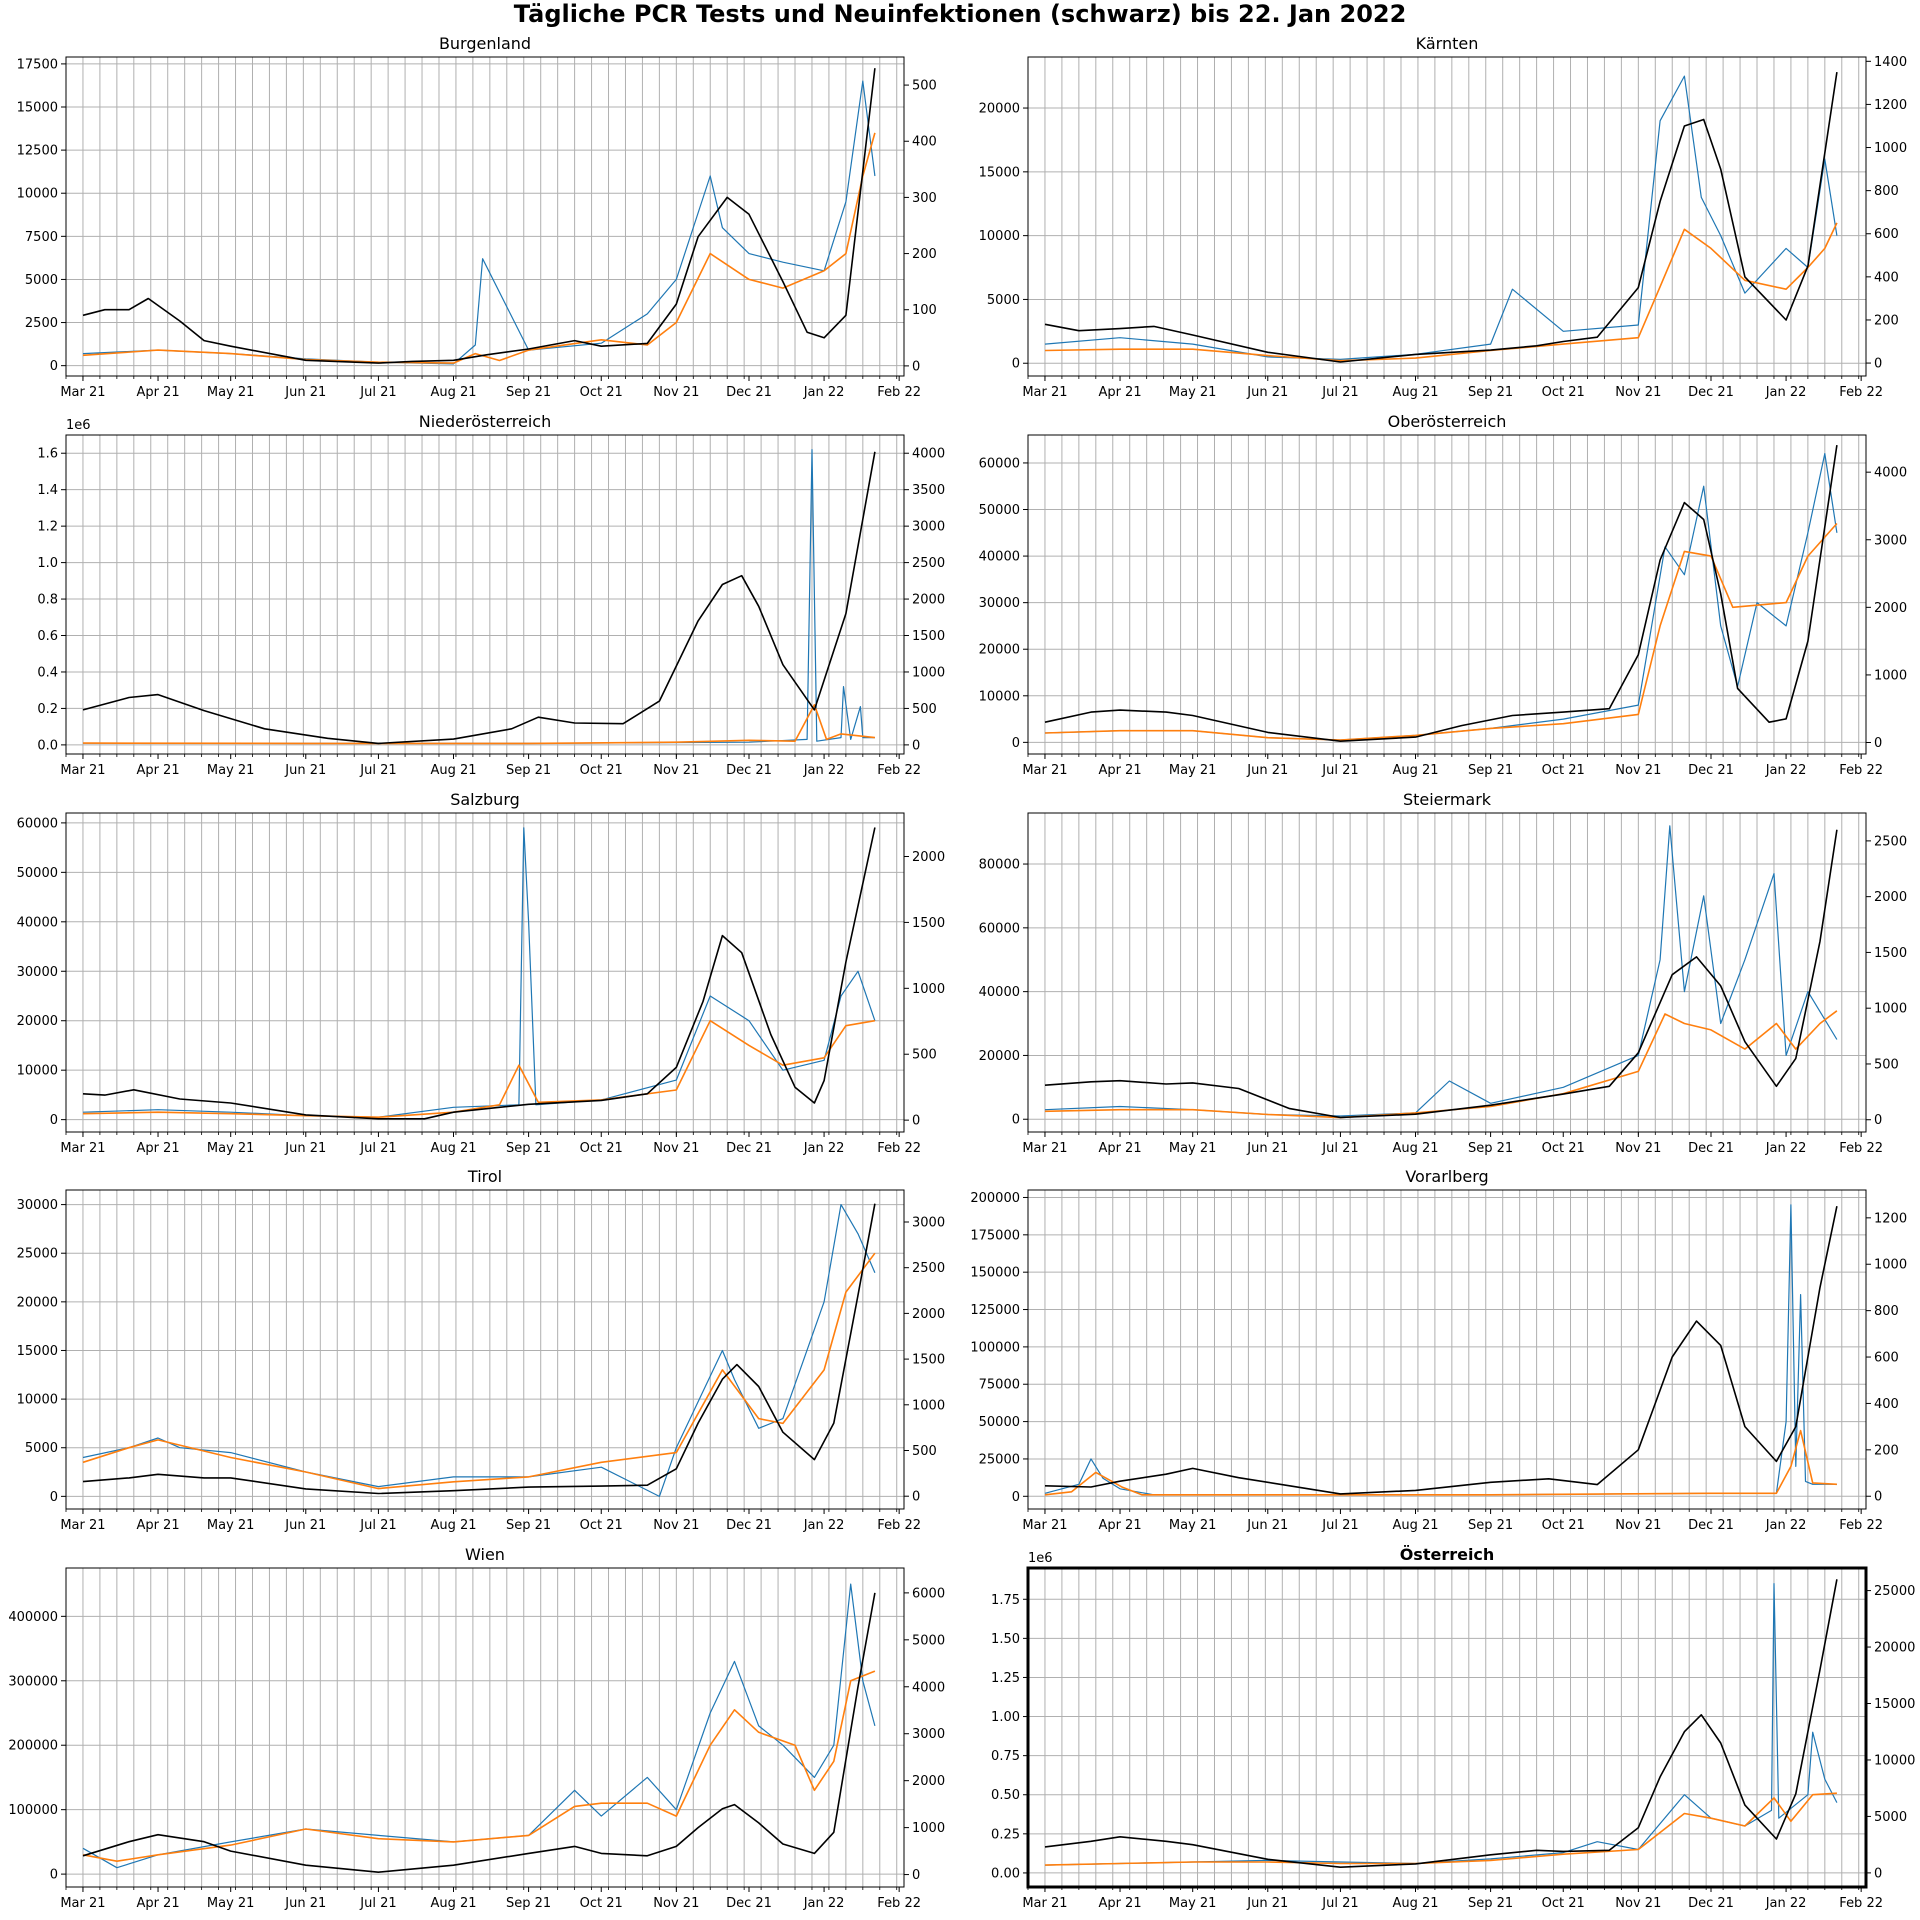 Image resolution: width=1920 pixels, height=1920 pixels. Describe the element at coordinates (999, 603) in the screenshot. I see `y-tick-label-left: 30000` at that location.